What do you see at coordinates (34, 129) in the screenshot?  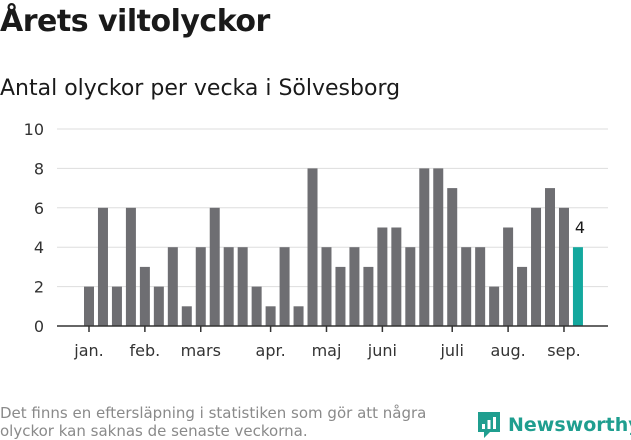 I see `y-tick-label: 10` at bounding box center [34, 129].